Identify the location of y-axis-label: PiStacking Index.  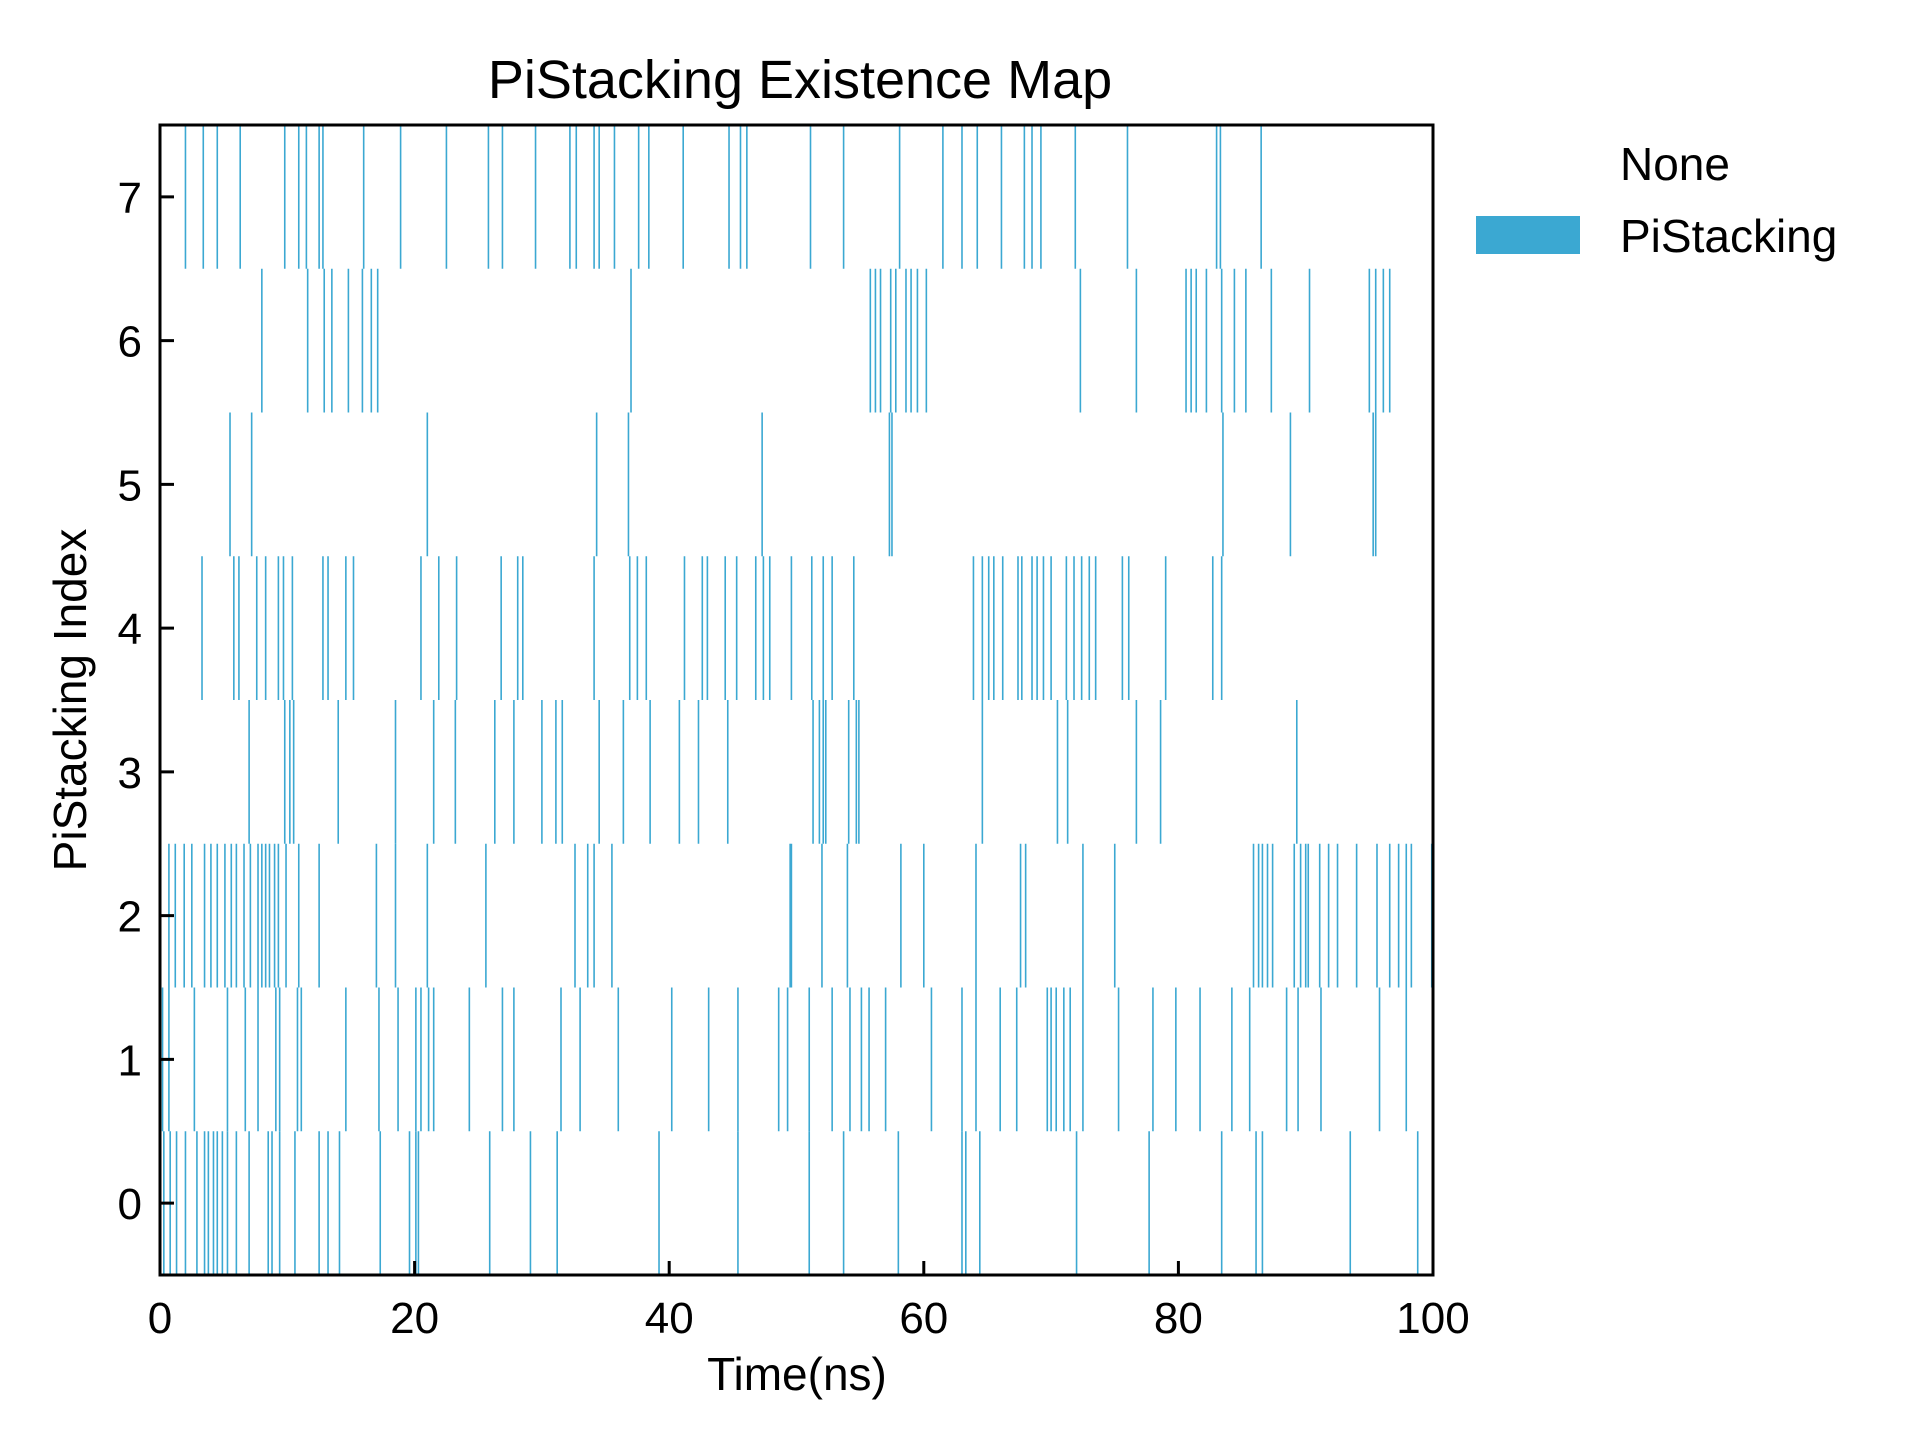
(70, 700).